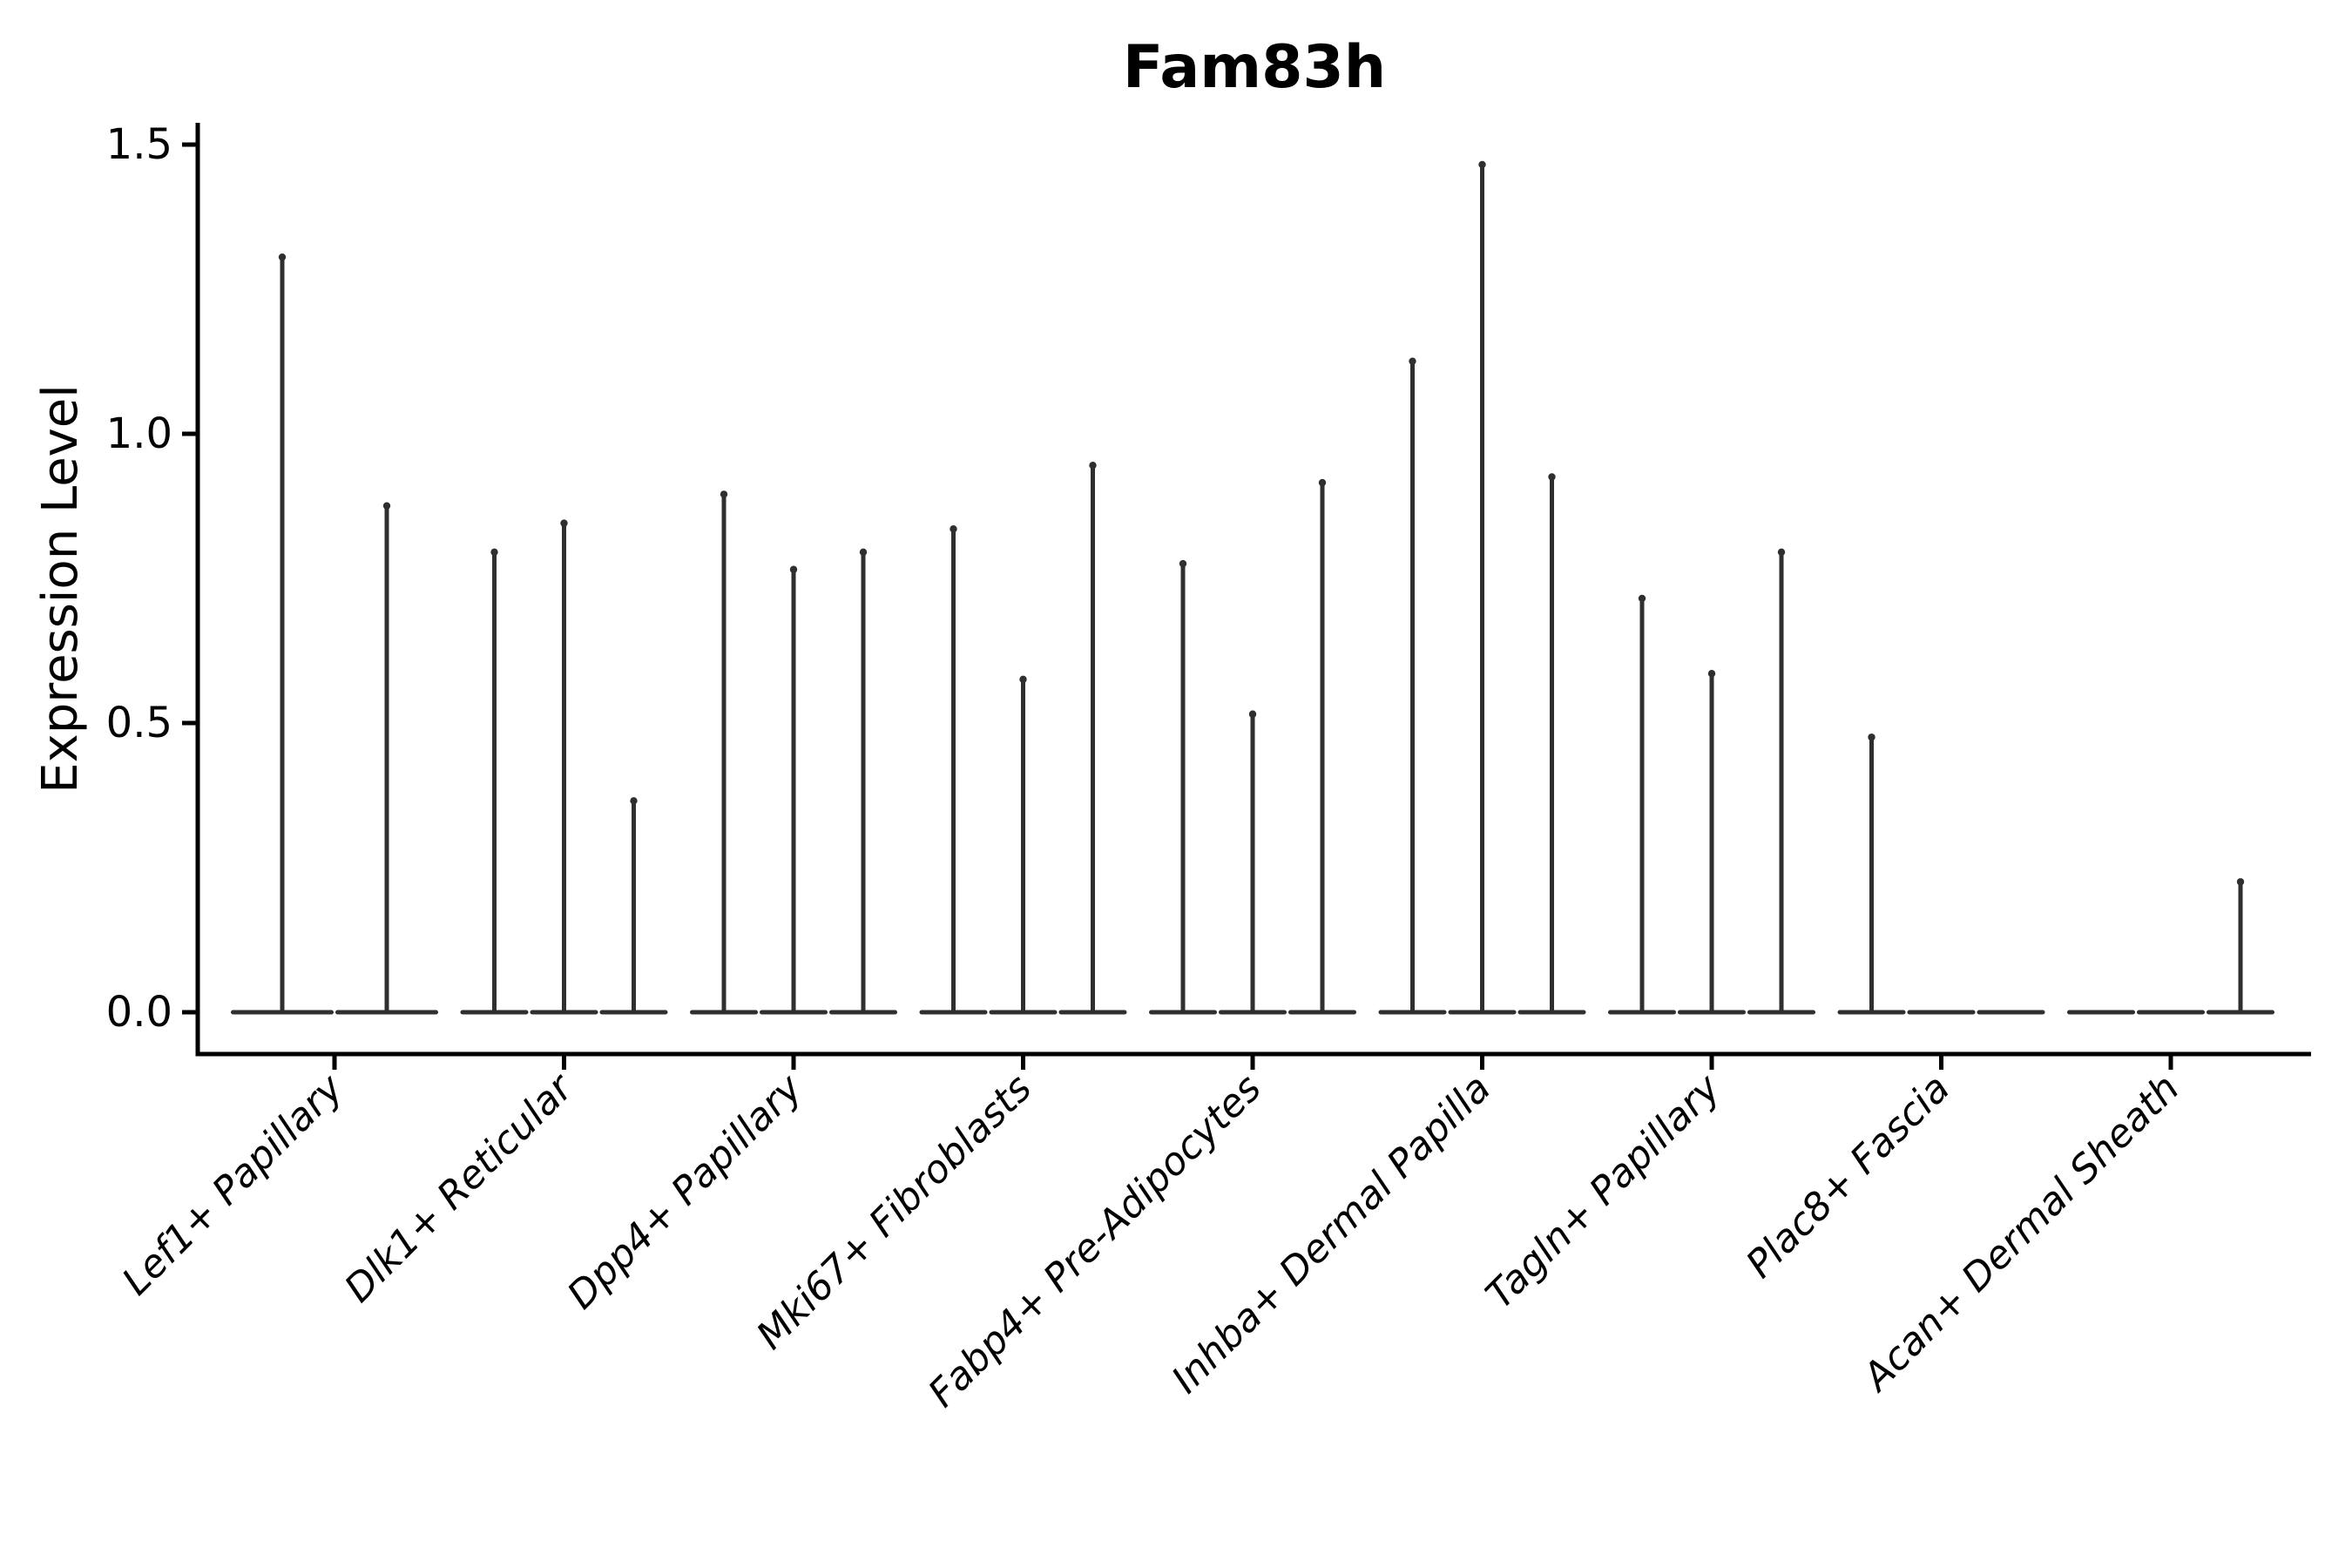 The height and width of the screenshot is (1568, 2352). What do you see at coordinates (139, 145) in the screenshot?
I see `y-tick-label: 1.5` at bounding box center [139, 145].